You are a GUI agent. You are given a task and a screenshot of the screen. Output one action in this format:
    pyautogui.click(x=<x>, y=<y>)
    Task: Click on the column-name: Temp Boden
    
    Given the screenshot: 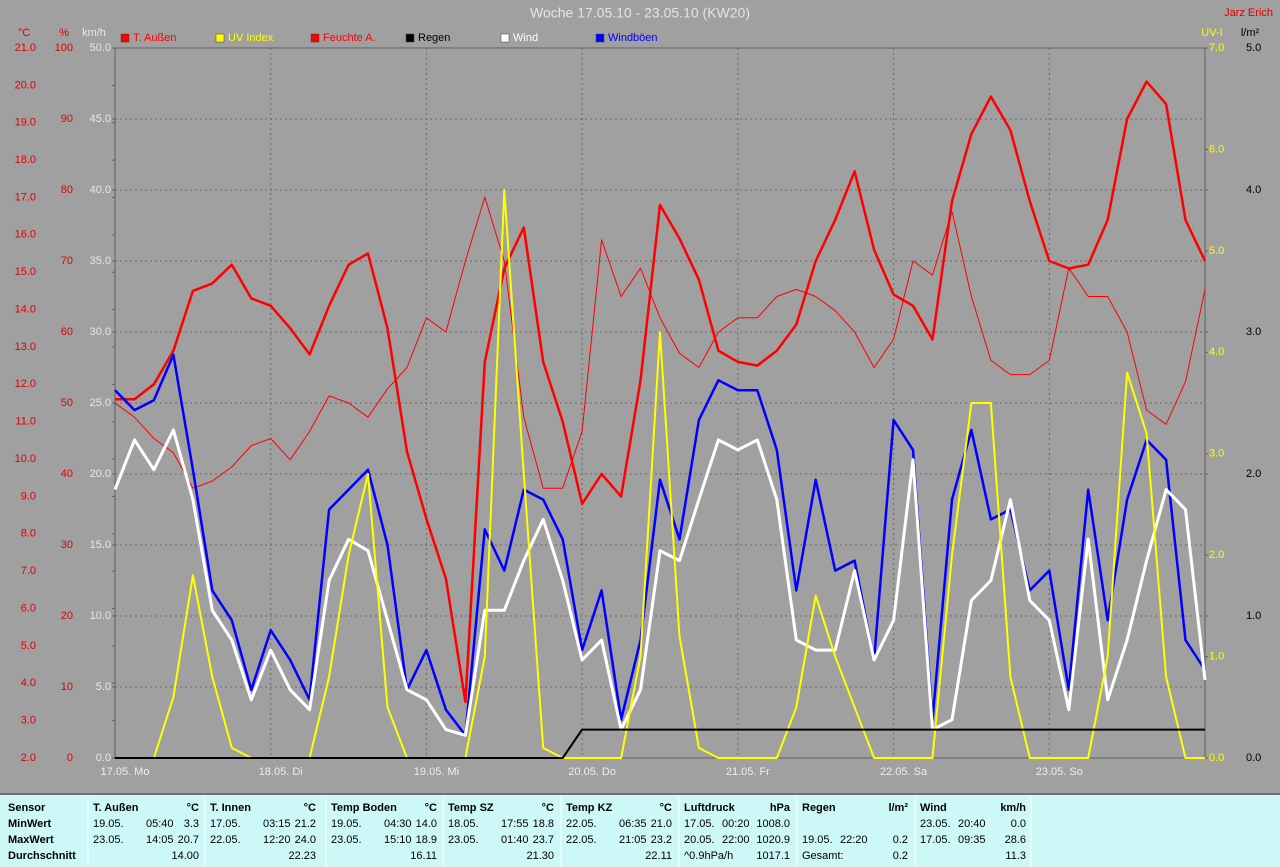 What is the action you would take?
    pyautogui.click(x=364, y=808)
    